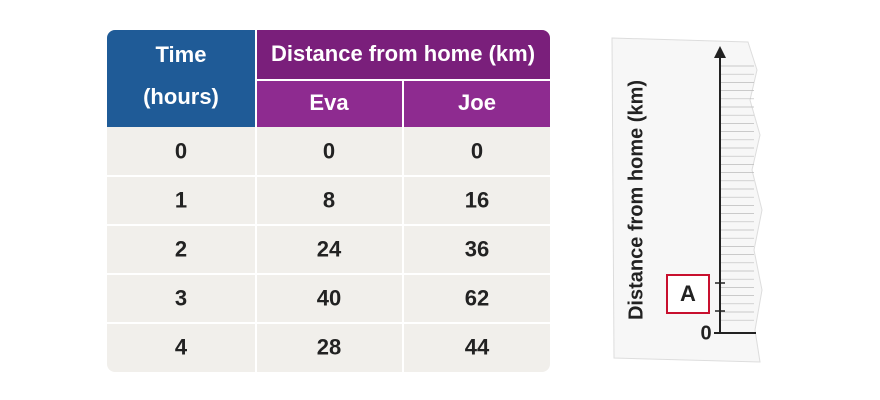 The image size is (880, 400). What do you see at coordinates (329, 346) in the screenshot?
I see `table-cell: 28` at bounding box center [329, 346].